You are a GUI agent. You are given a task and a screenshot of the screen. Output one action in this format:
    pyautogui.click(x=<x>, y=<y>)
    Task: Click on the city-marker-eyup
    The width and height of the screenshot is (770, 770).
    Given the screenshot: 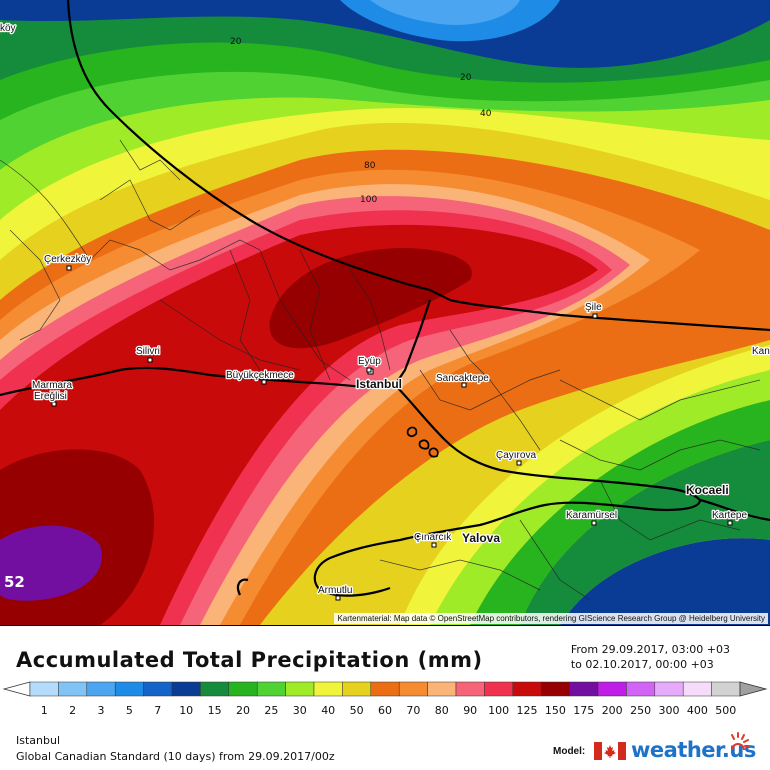 What is the action you would take?
    pyautogui.click(x=369, y=370)
    